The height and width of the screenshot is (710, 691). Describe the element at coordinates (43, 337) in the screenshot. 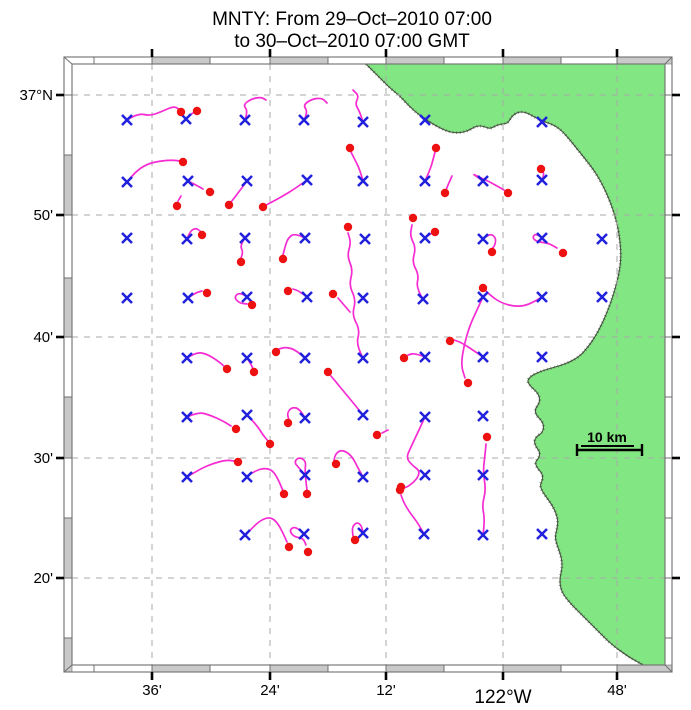

I see `y-tick-label: 40'` at that location.